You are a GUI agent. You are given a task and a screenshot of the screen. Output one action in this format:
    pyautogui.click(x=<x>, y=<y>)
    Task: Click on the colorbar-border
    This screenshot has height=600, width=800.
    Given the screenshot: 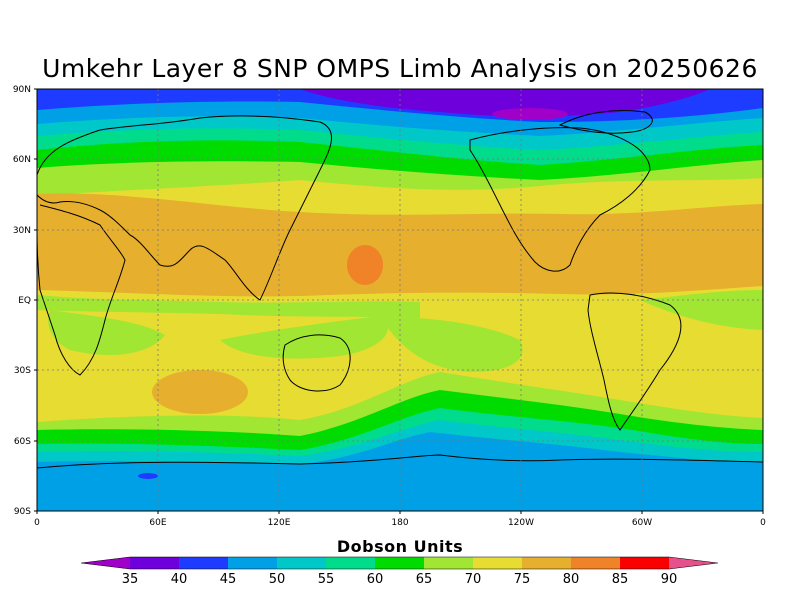 What is the action you would take?
    pyautogui.click(x=399, y=563)
    